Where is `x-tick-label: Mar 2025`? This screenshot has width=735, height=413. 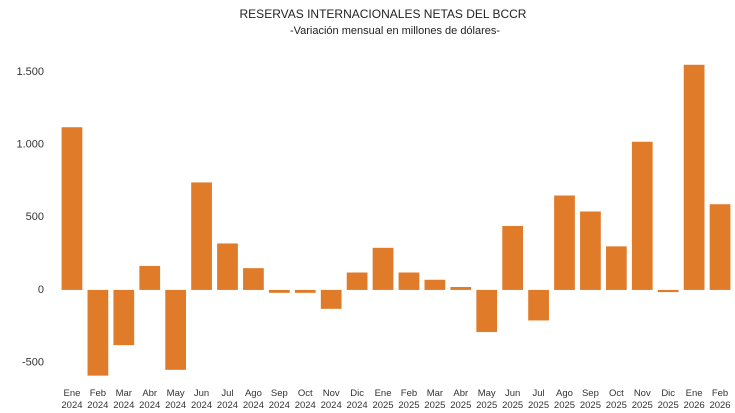
x-tick-label: Mar 2025 is located at coordinates (435, 399).